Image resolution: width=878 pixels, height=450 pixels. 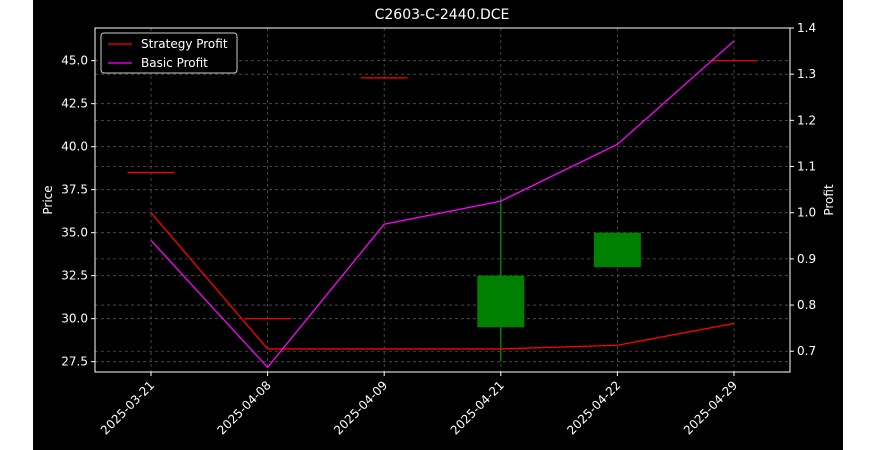 I want to click on right-tick-label-2: 0.9, so click(x=806, y=259).